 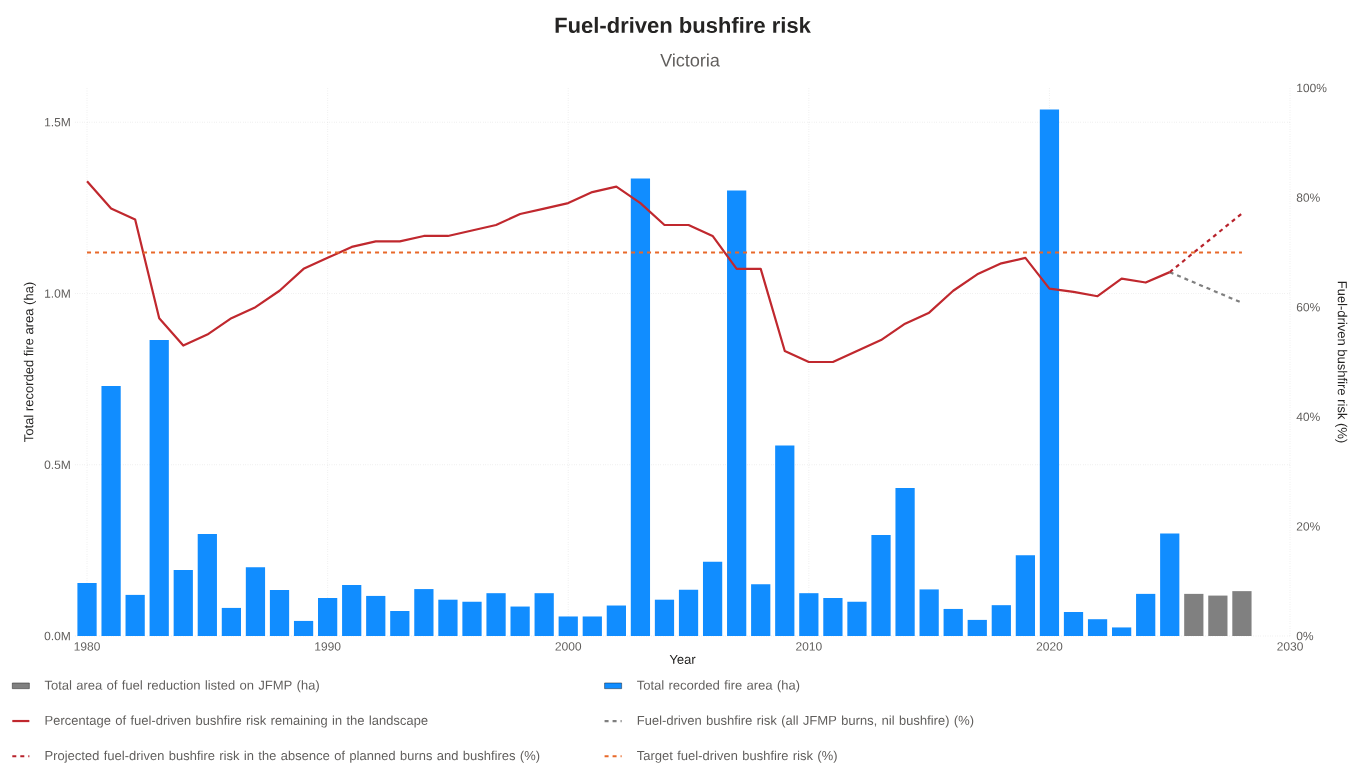 What do you see at coordinates (1312, 88) in the screenshot?
I see `y2-tick-label: 100%` at bounding box center [1312, 88].